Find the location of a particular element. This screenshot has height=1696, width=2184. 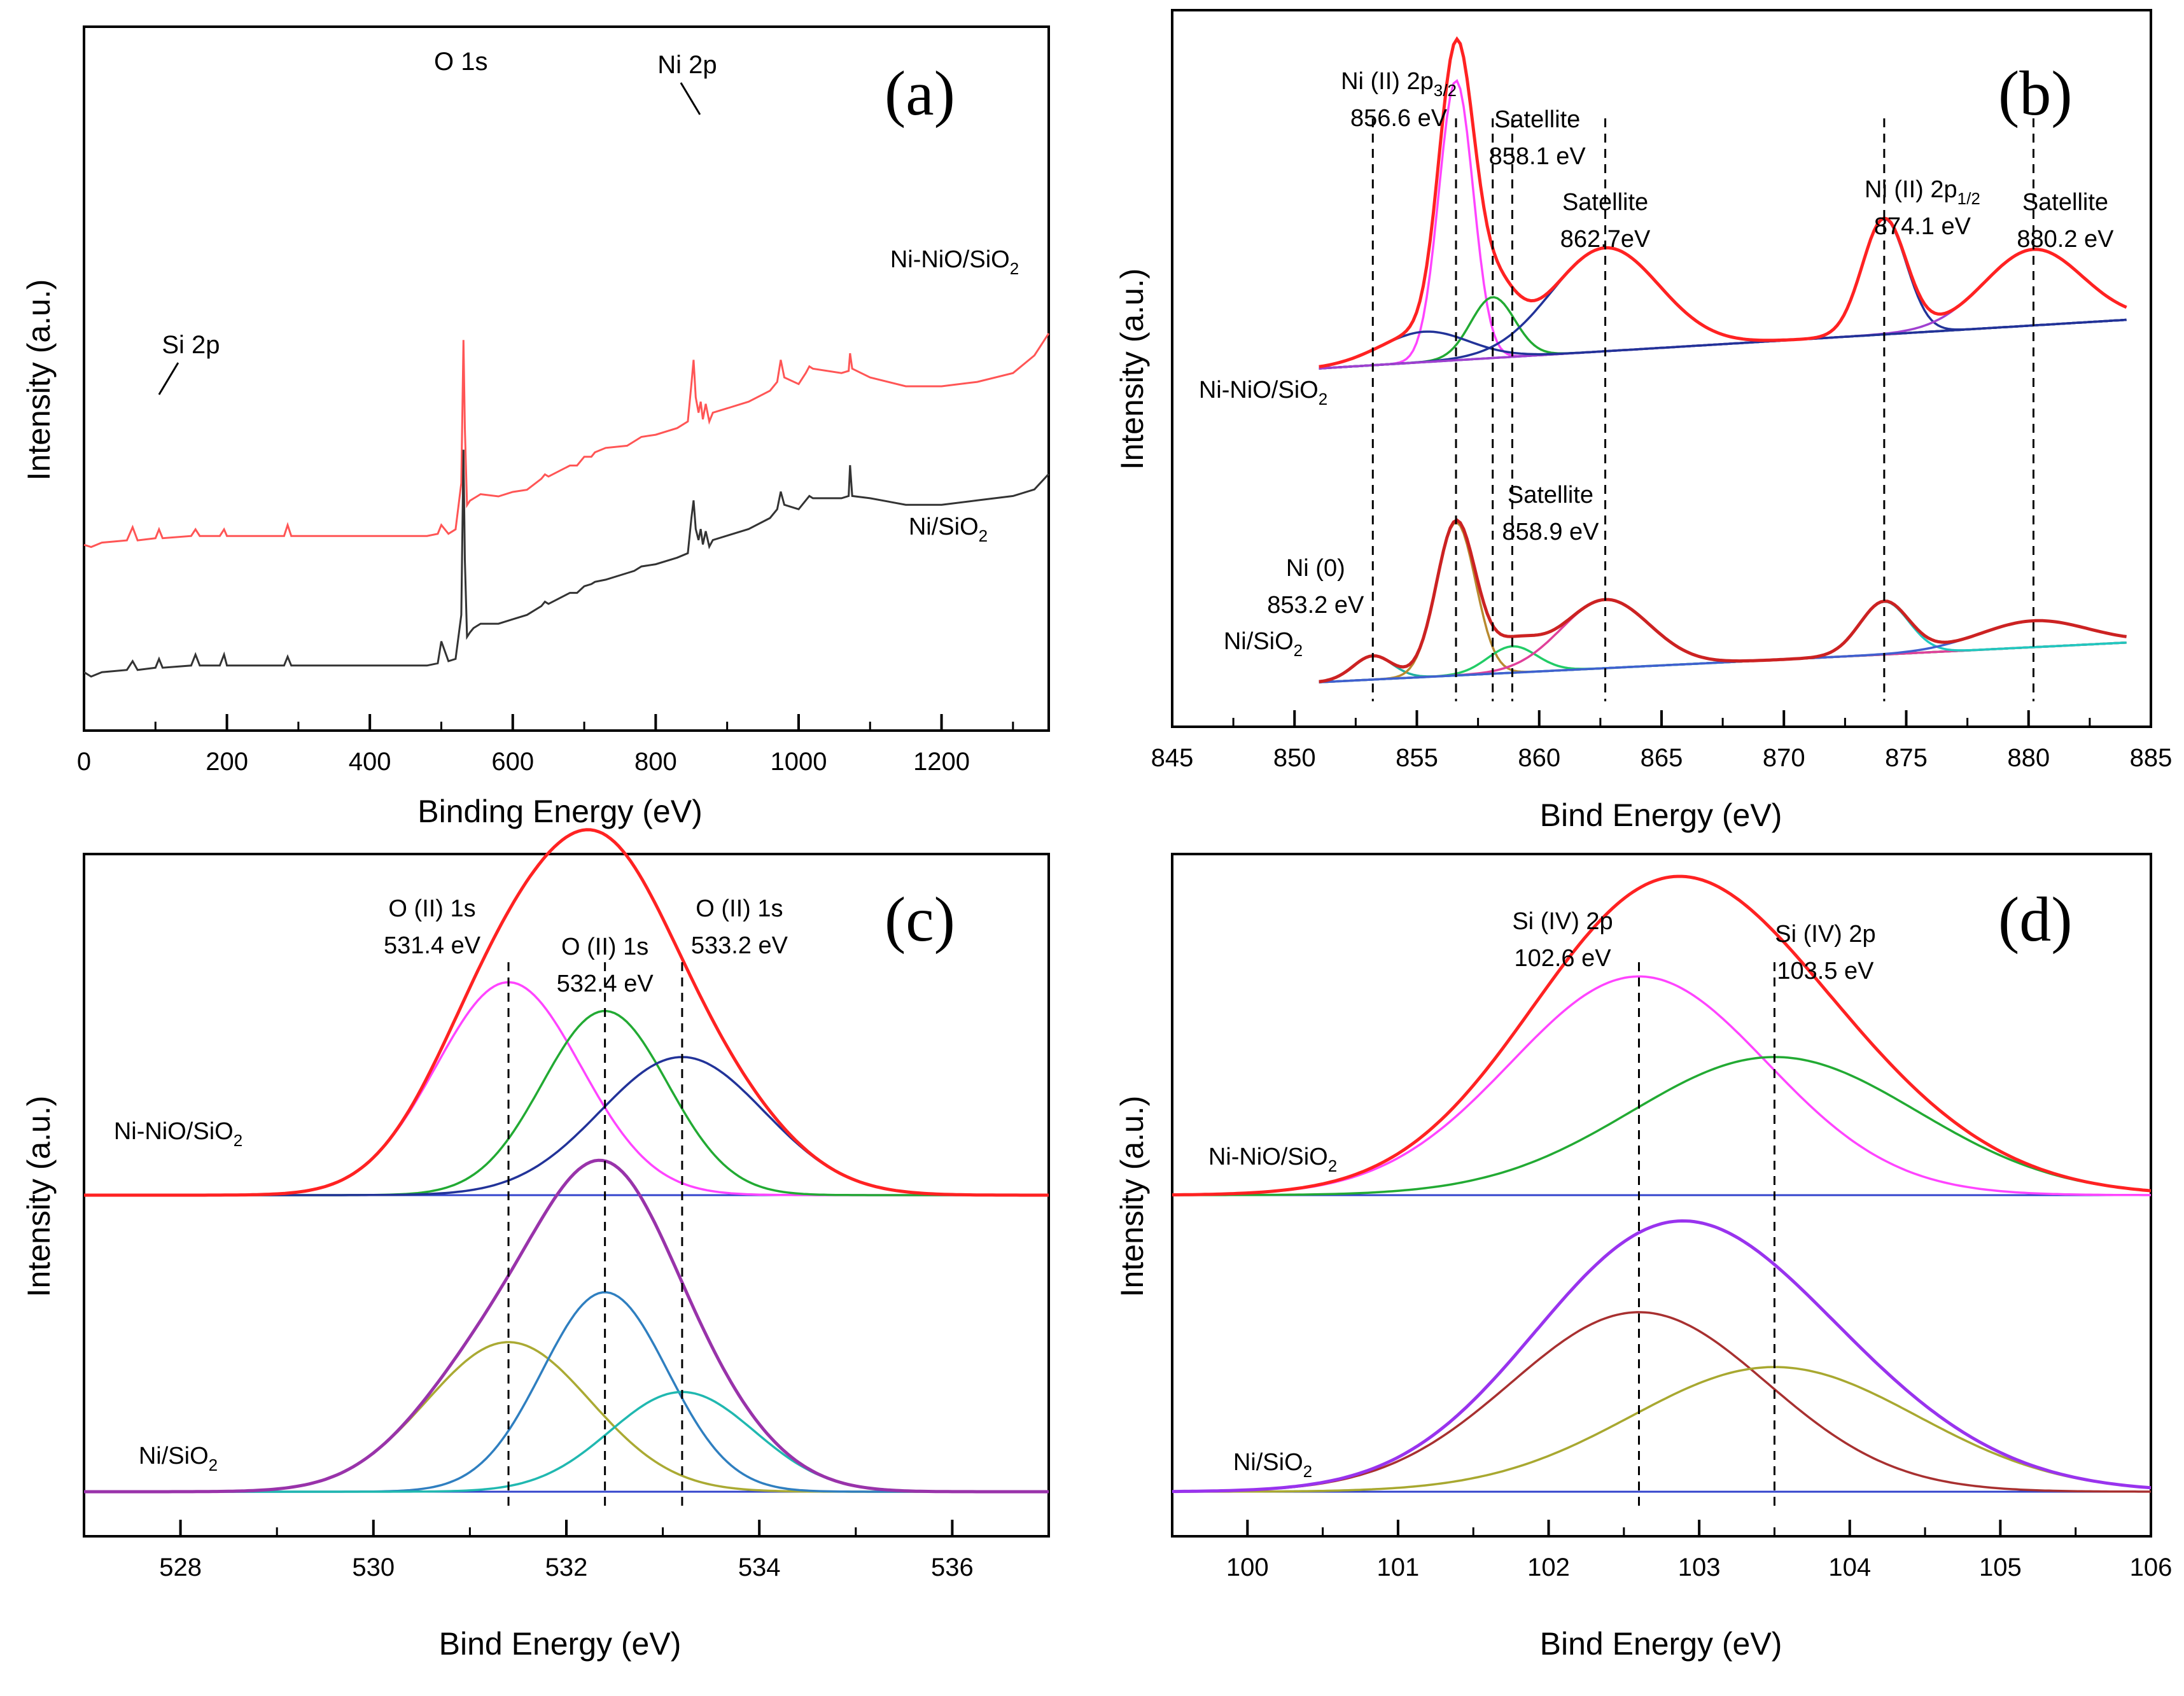

x-tick-label: 880 is located at coordinates (2028, 758).